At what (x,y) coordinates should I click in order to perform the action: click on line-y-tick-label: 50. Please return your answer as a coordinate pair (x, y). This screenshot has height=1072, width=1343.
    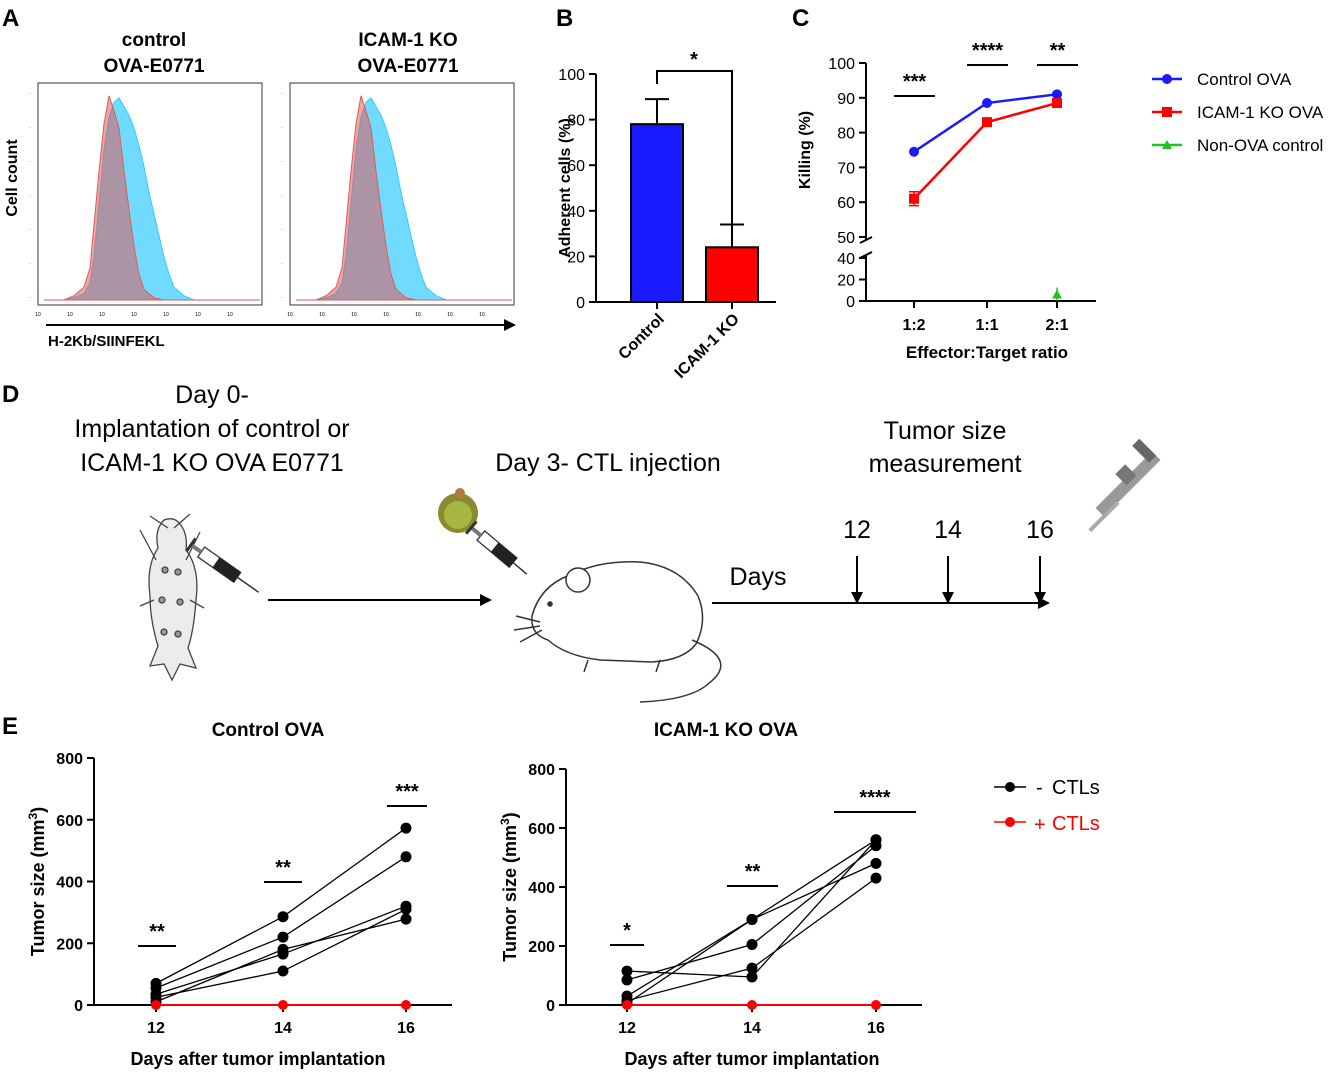
    Looking at the image, I should click on (846, 238).